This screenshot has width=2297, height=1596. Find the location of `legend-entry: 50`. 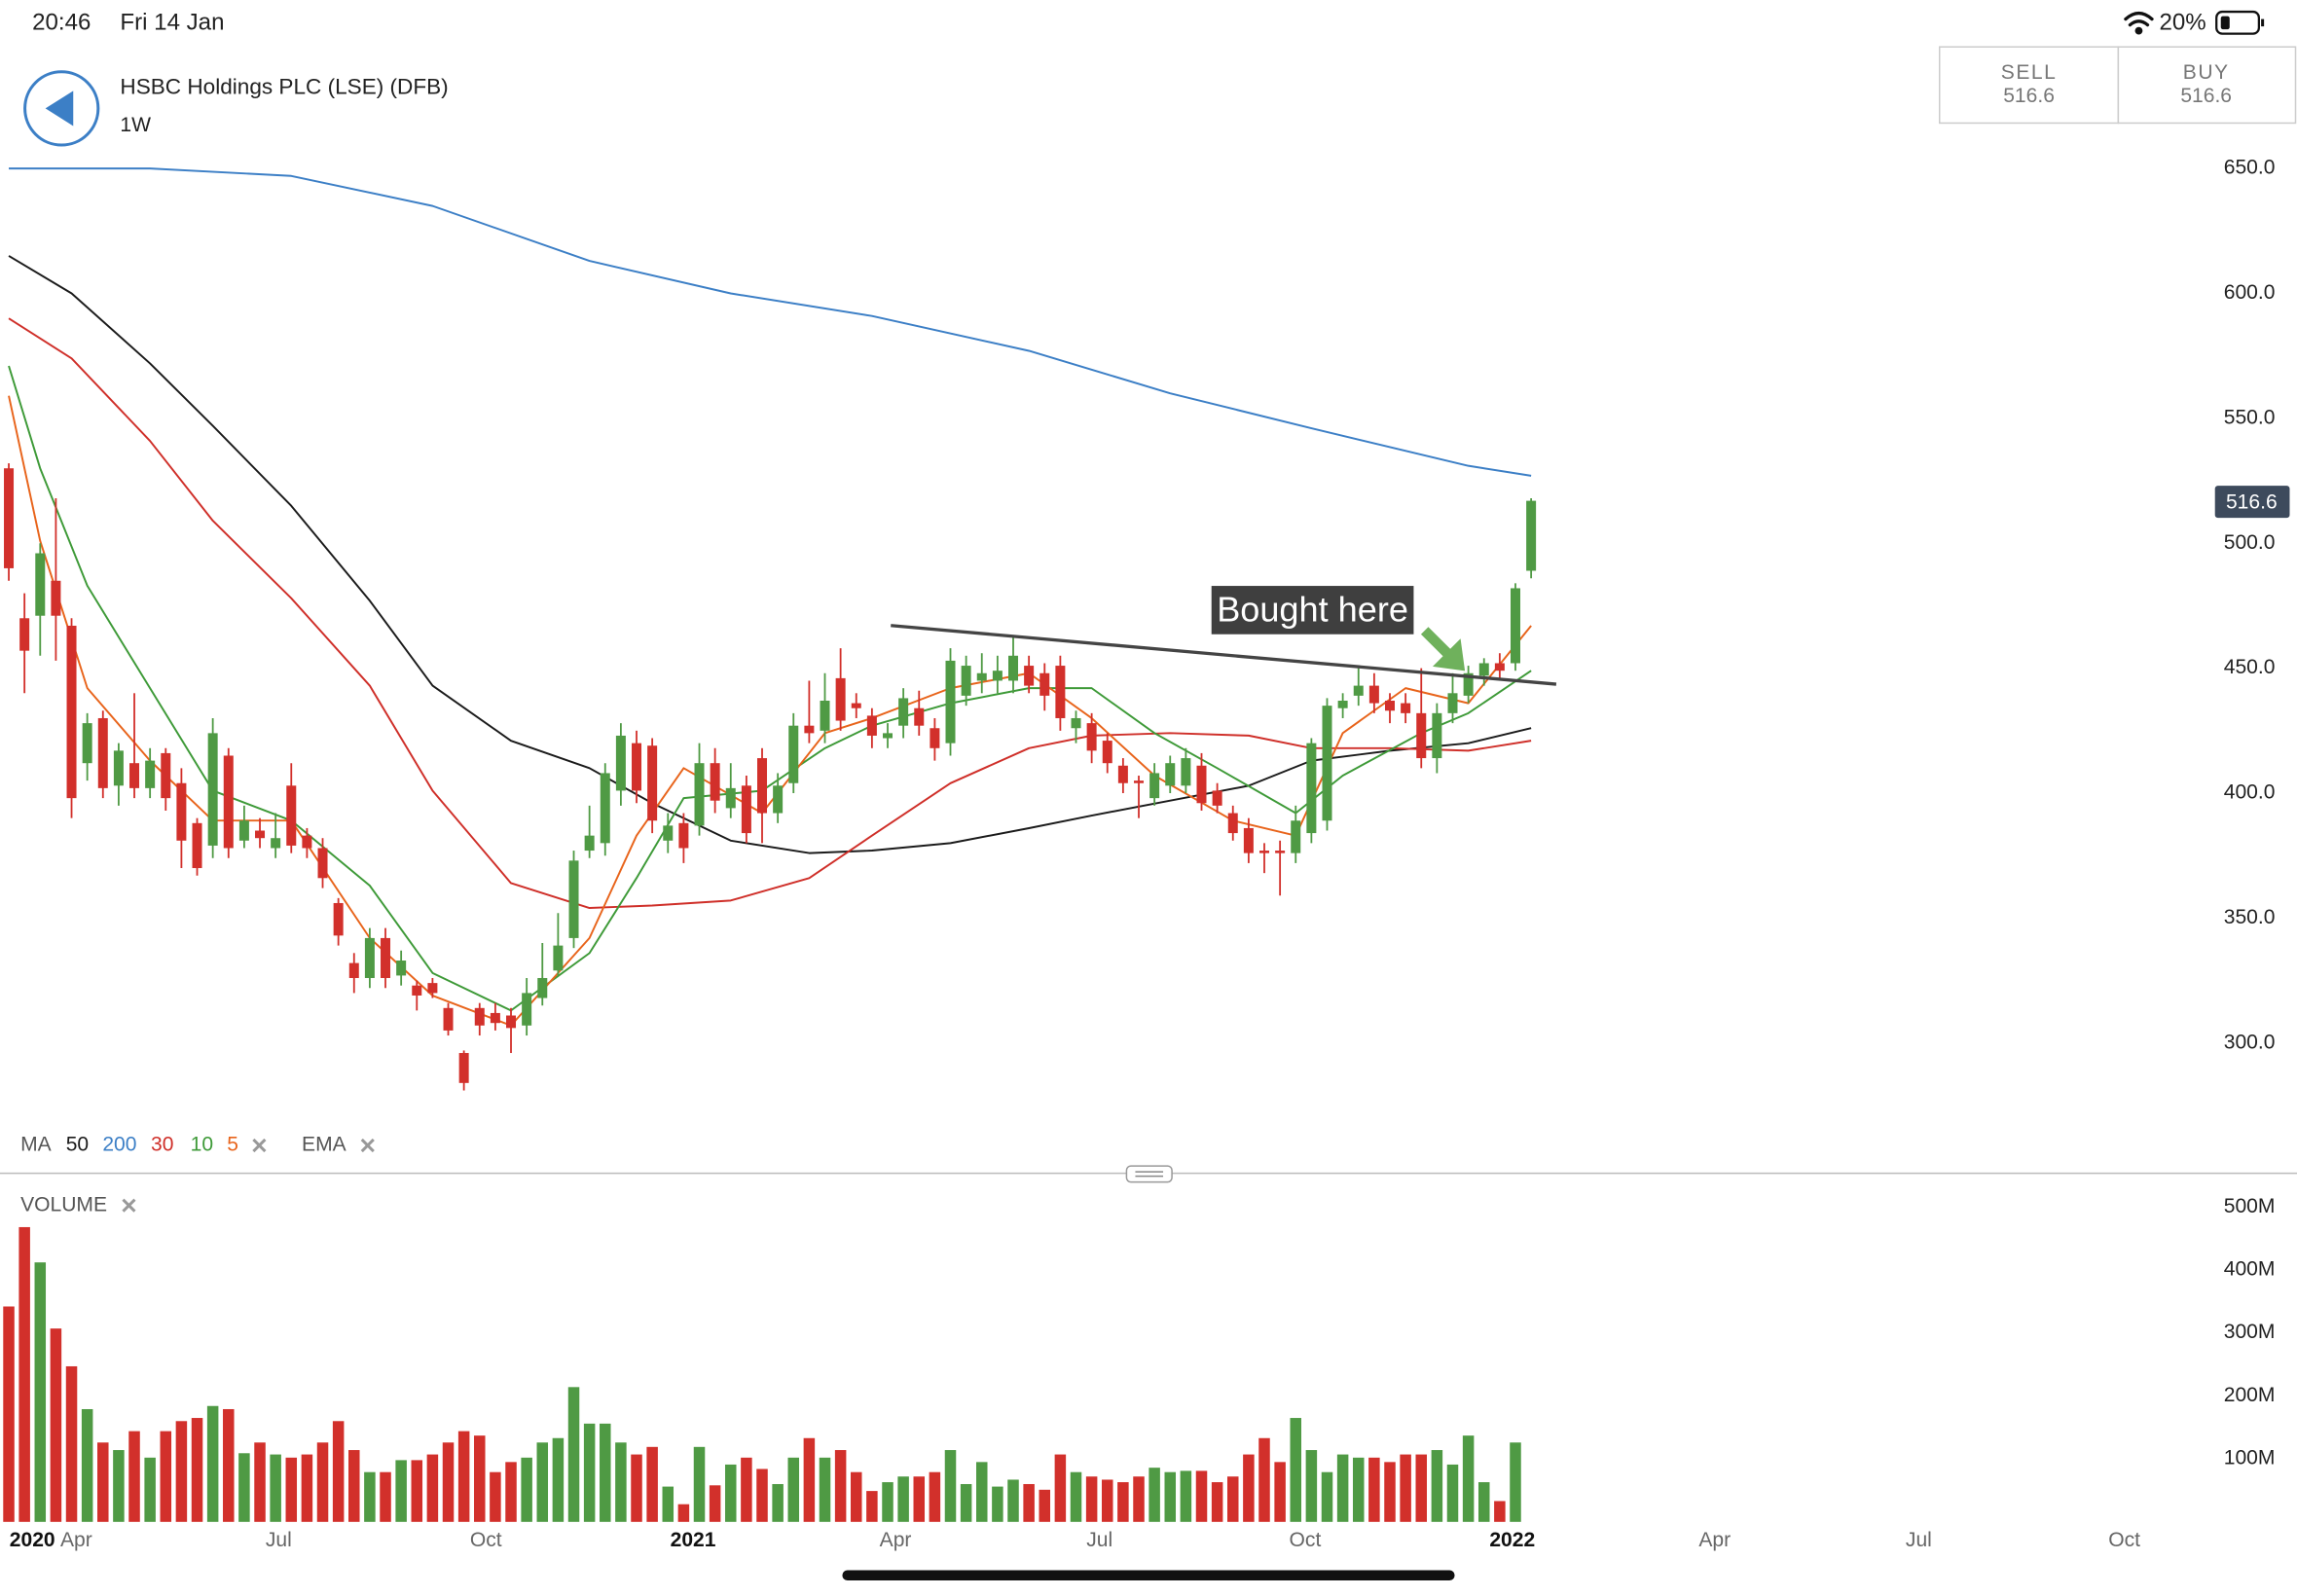

legend-entry: 50 is located at coordinates (77, 1145).